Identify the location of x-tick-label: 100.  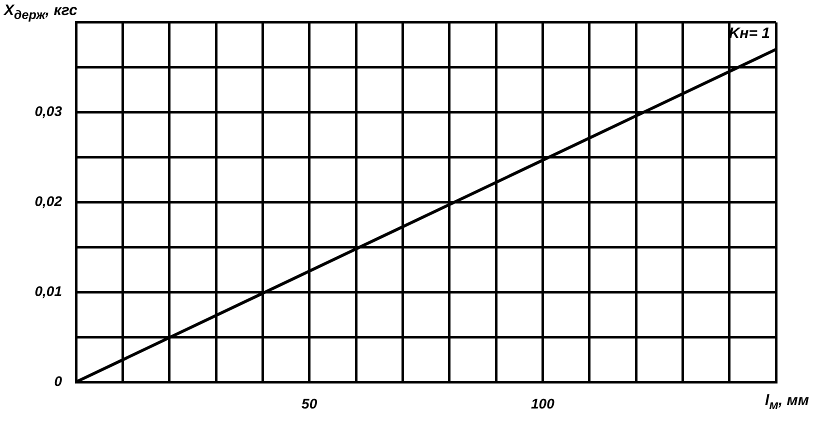
(542, 403).